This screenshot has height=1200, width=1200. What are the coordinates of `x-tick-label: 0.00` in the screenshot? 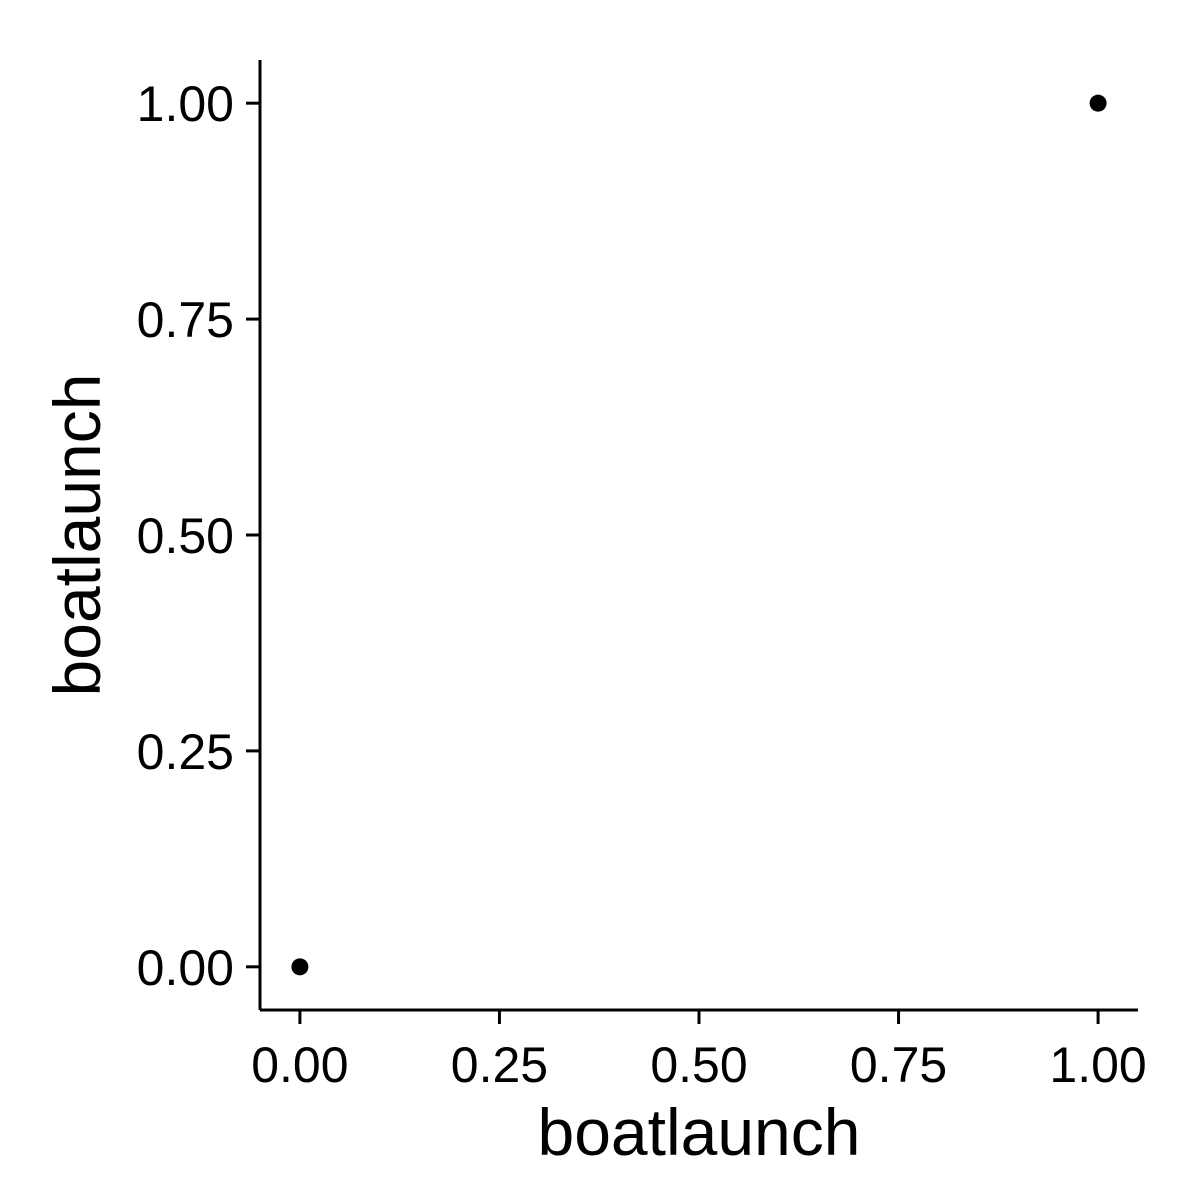 It's located at (299, 1065).